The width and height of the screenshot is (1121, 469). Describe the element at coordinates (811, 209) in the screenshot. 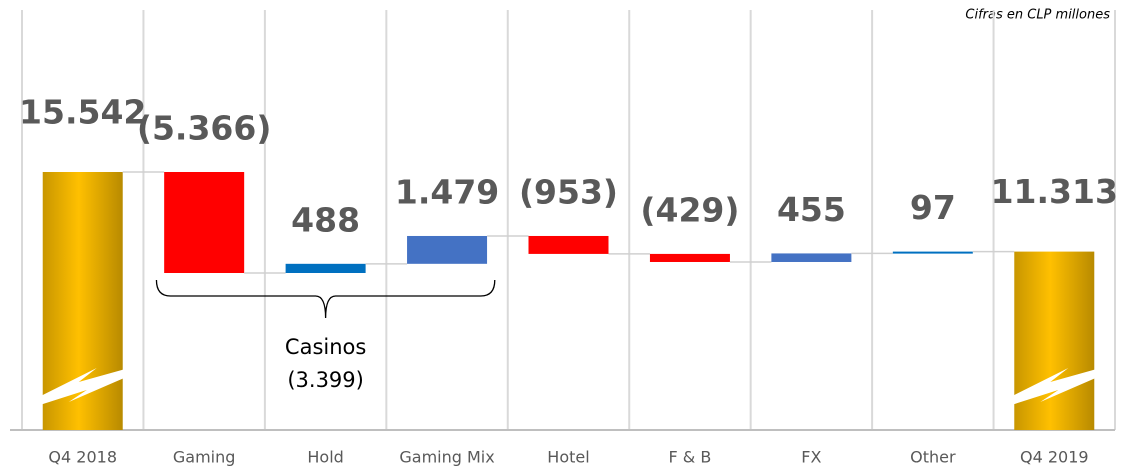

I see `value-label: 455` at that location.